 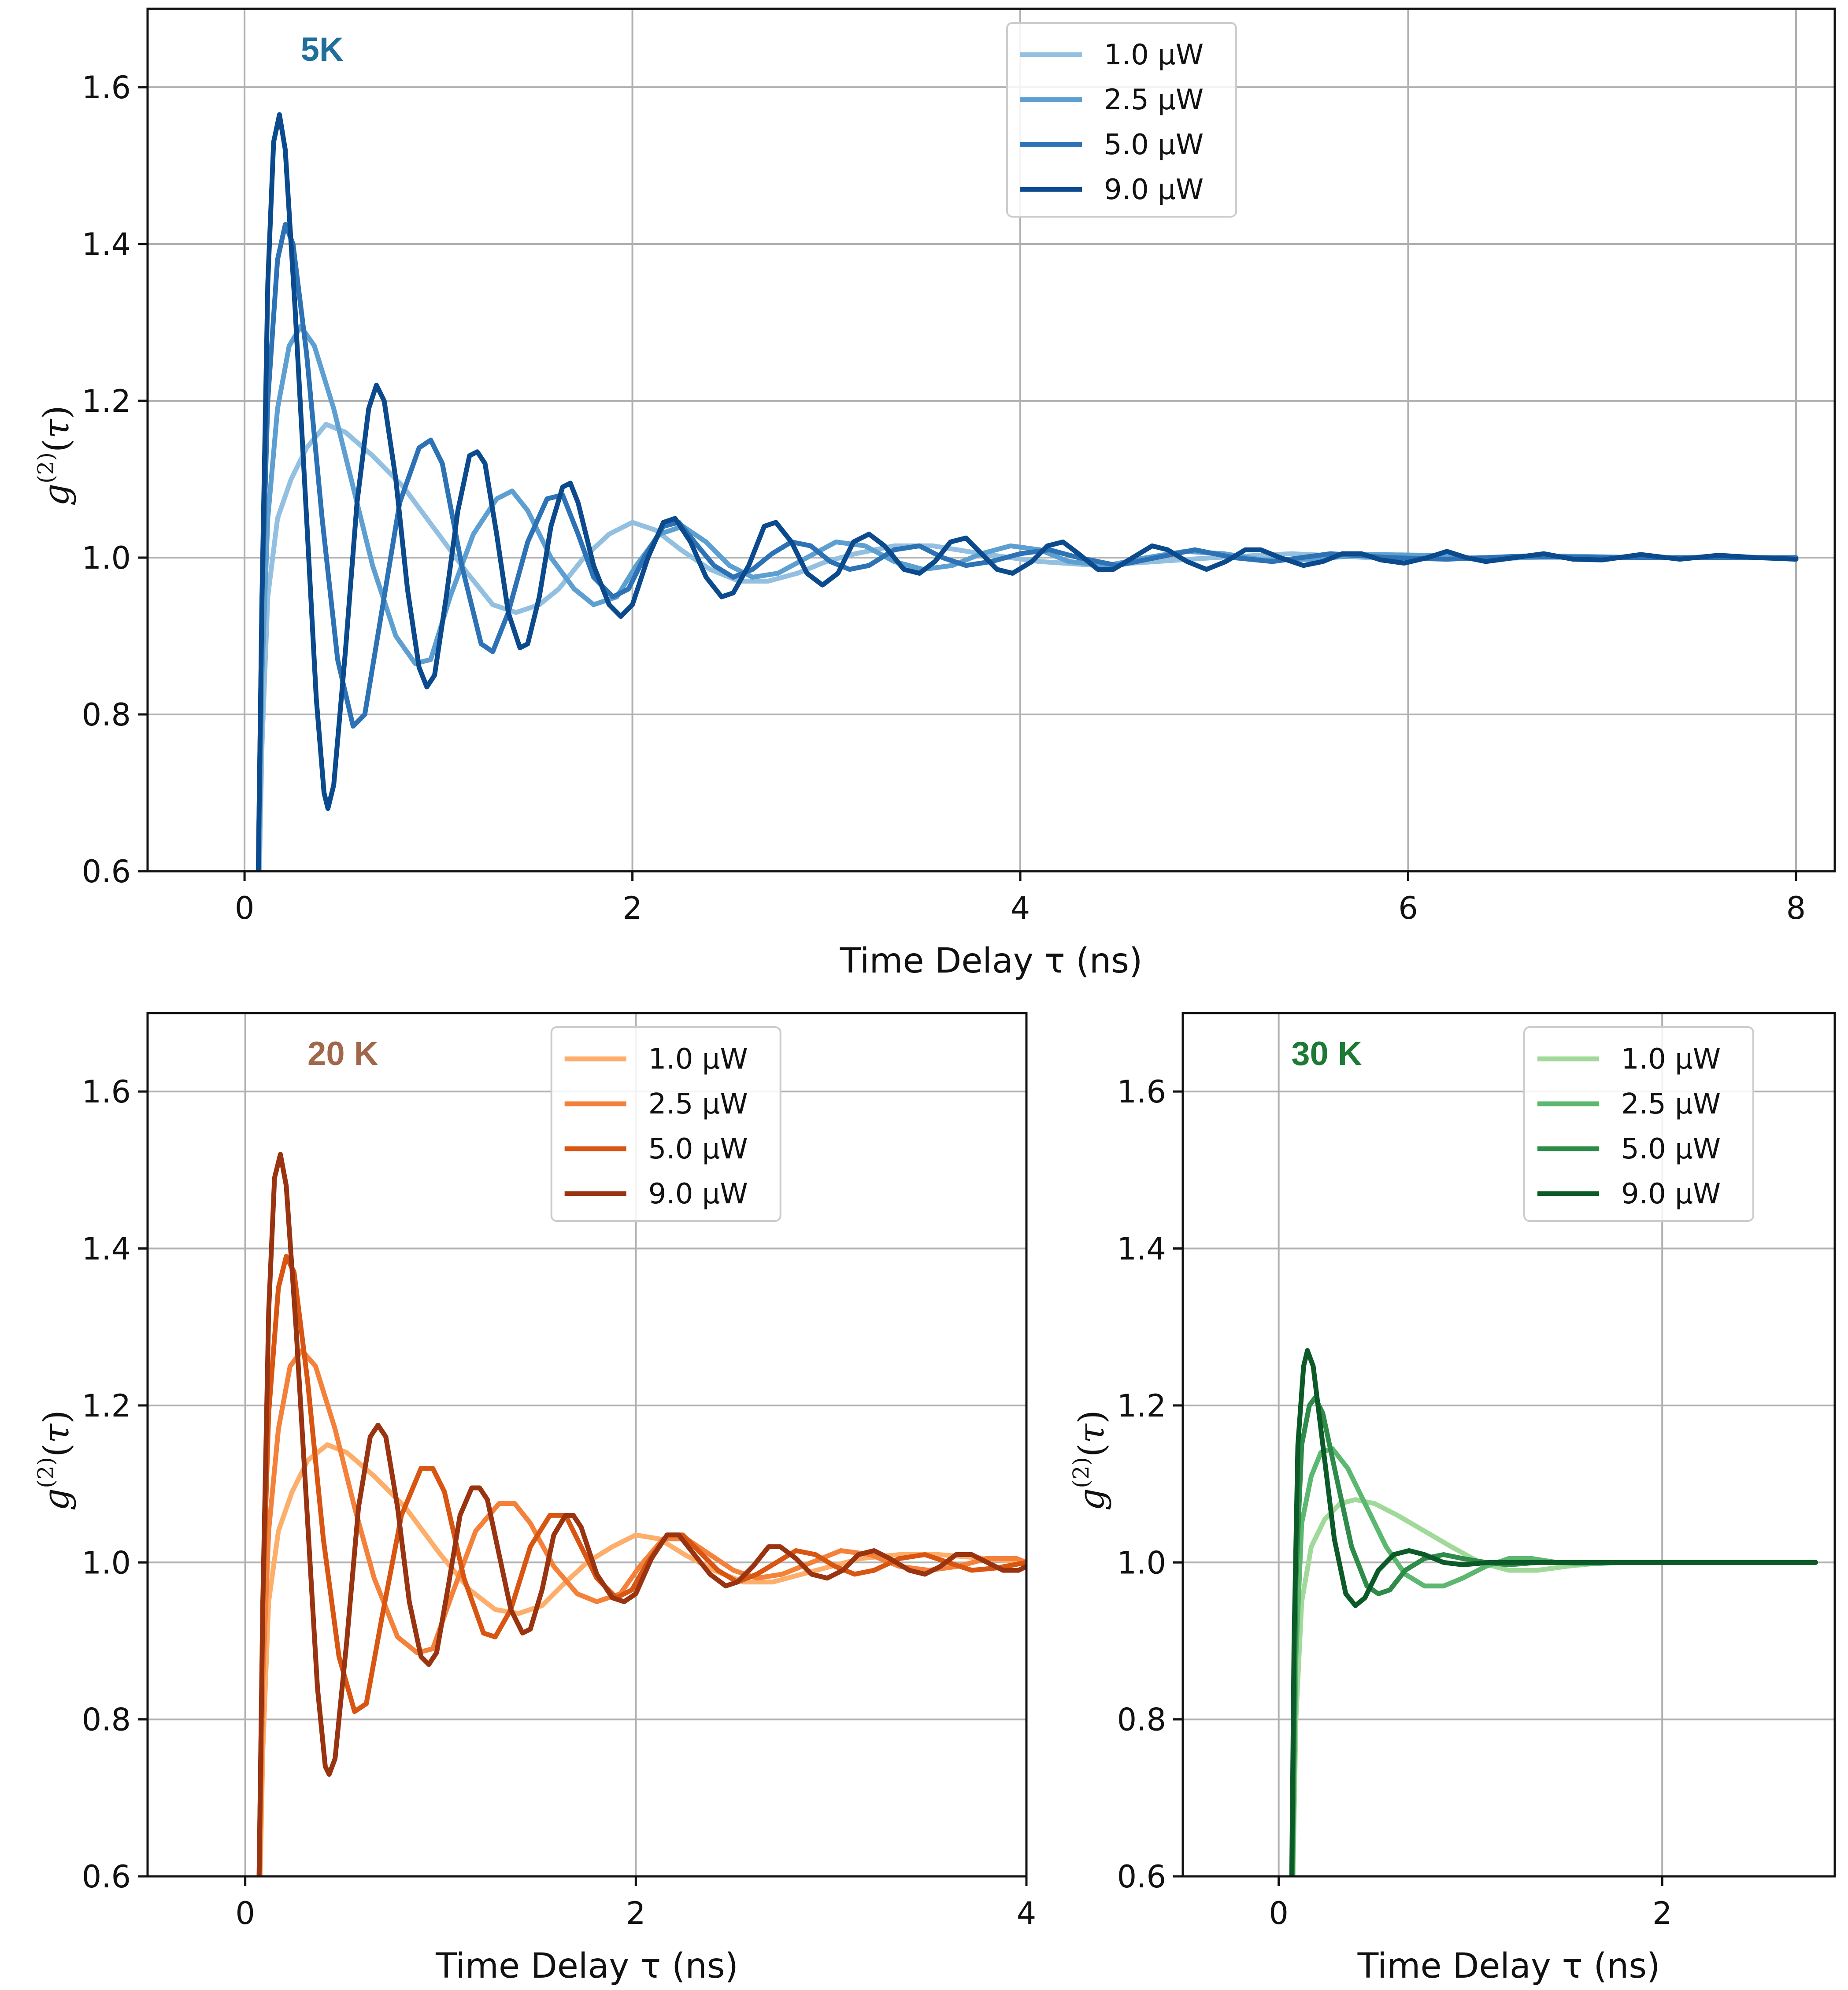 What do you see at coordinates (342, 1054) in the screenshot?
I see `panel-title: 20 K` at bounding box center [342, 1054].